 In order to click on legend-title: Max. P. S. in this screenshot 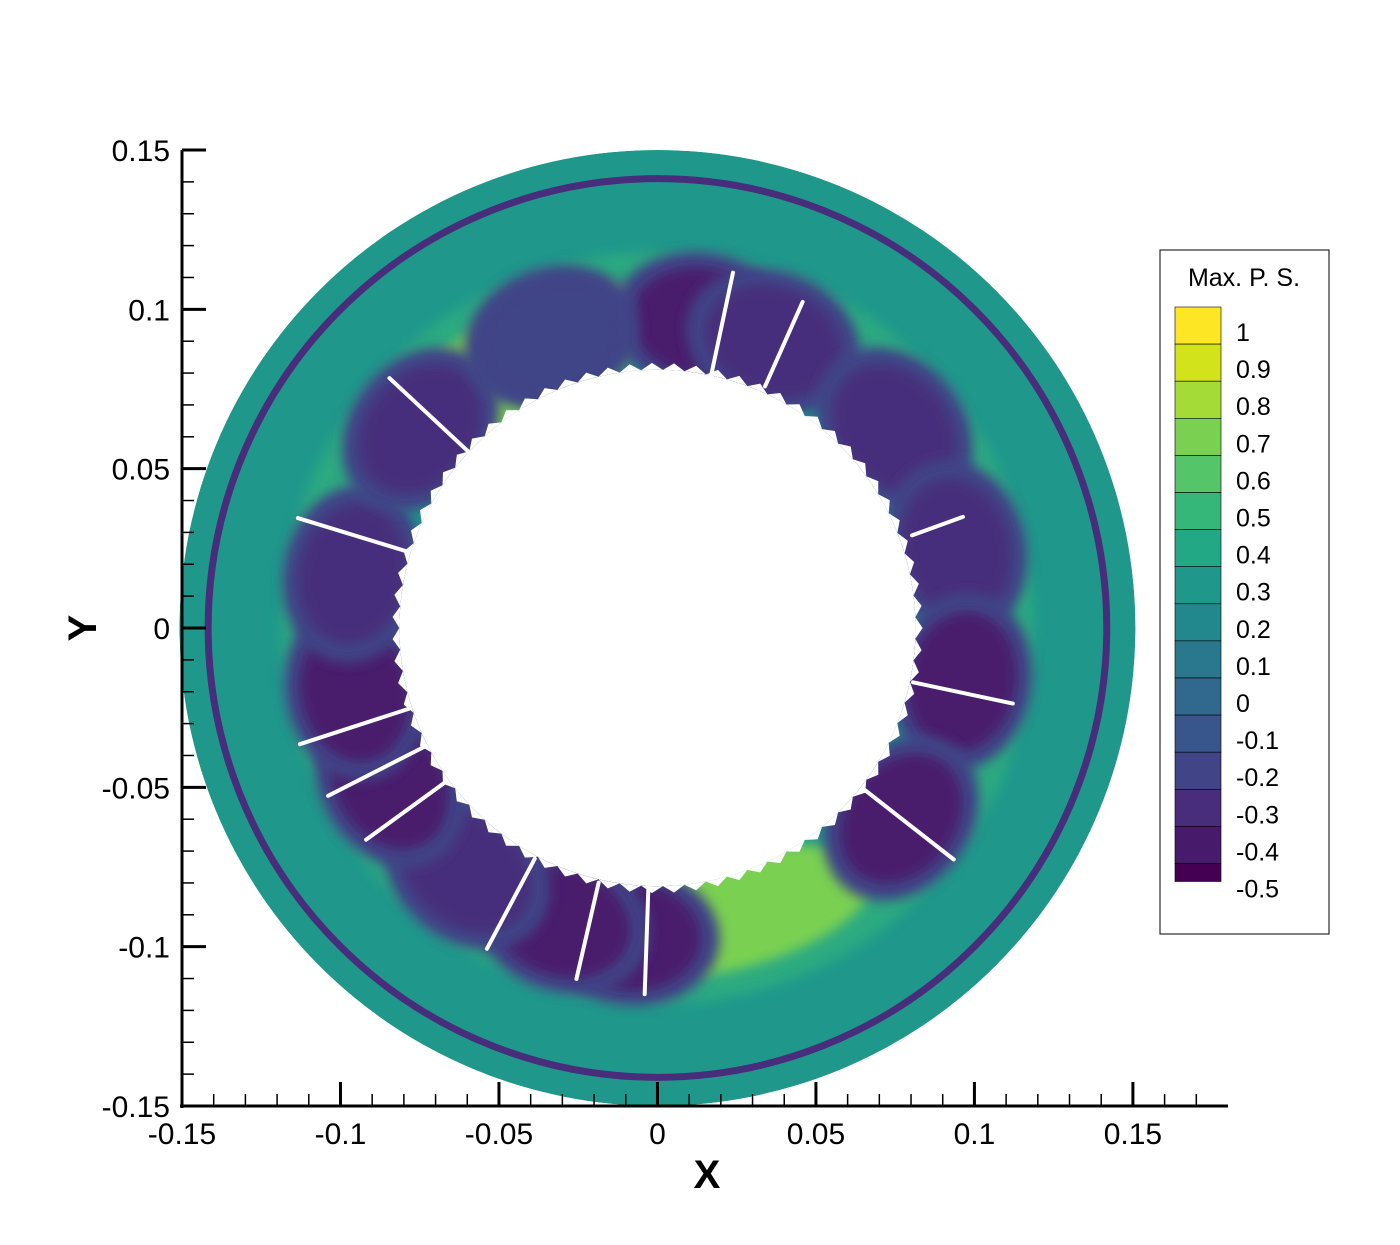, I will do `click(1244, 278)`.